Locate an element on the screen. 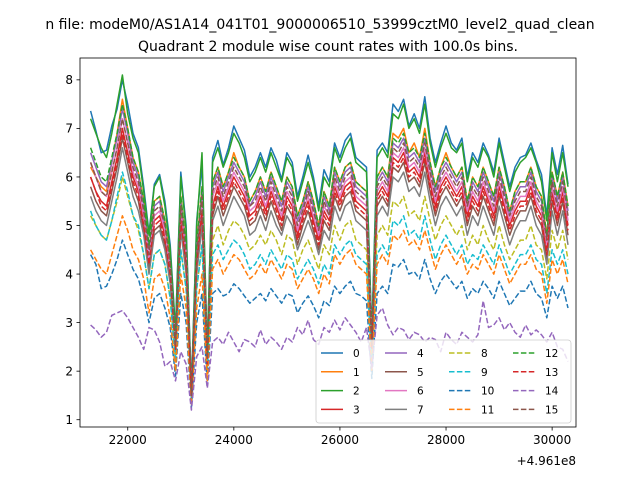  legend-label-12: 12 is located at coordinates (551, 354).